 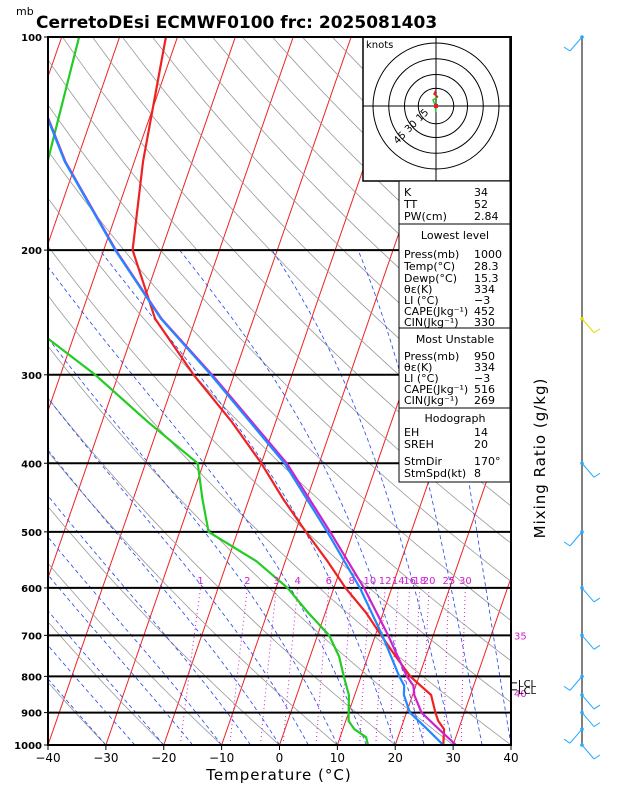 What do you see at coordinates (481, 432) in the screenshot?
I see `hb-eh-value: 14` at bounding box center [481, 432].